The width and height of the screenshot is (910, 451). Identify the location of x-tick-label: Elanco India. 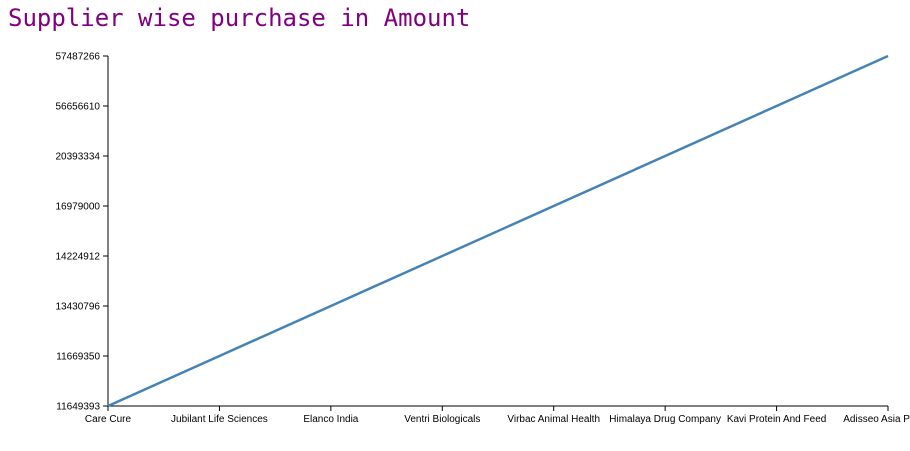
(330, 419).